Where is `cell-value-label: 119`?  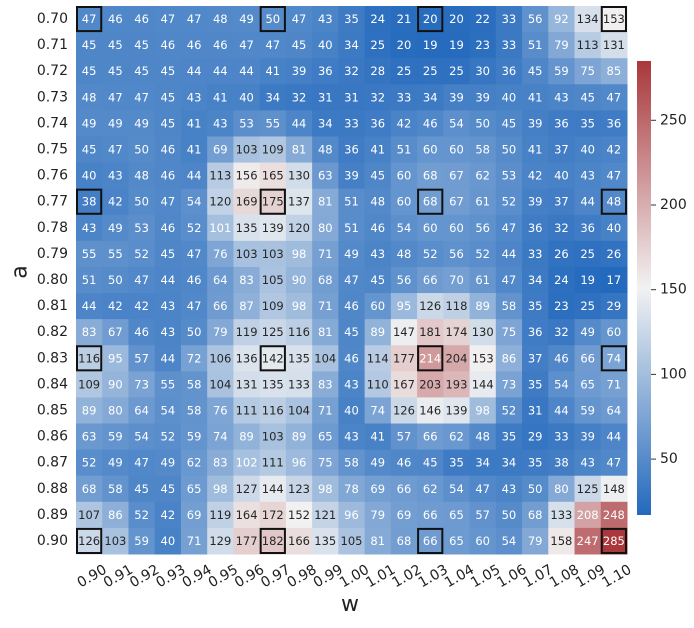 cell-value-label: 119 is located at coordinates (220, 515).